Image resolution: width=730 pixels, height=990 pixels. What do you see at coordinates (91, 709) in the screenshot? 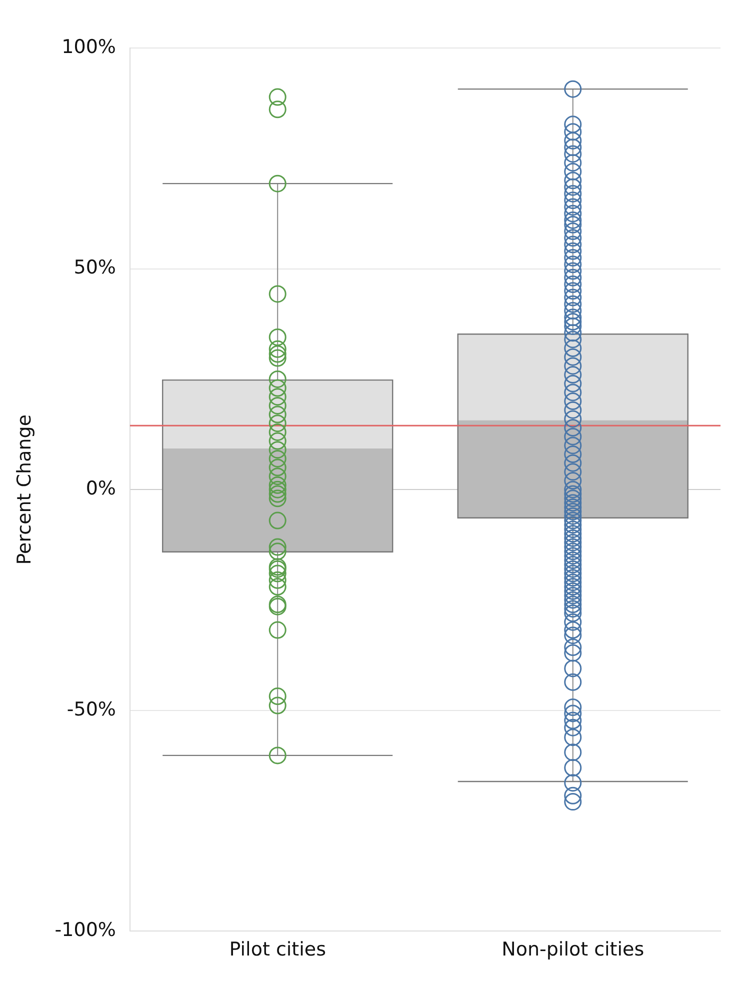
I see `y-tick-label: -50%` at bounding box center [91, 709].